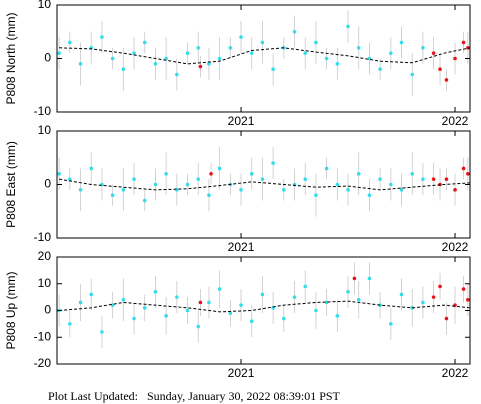  What do you see at coordinates (45, 5) in the screenshot?
I see `y-tick-label: 10` at bounding box center [45, 5].